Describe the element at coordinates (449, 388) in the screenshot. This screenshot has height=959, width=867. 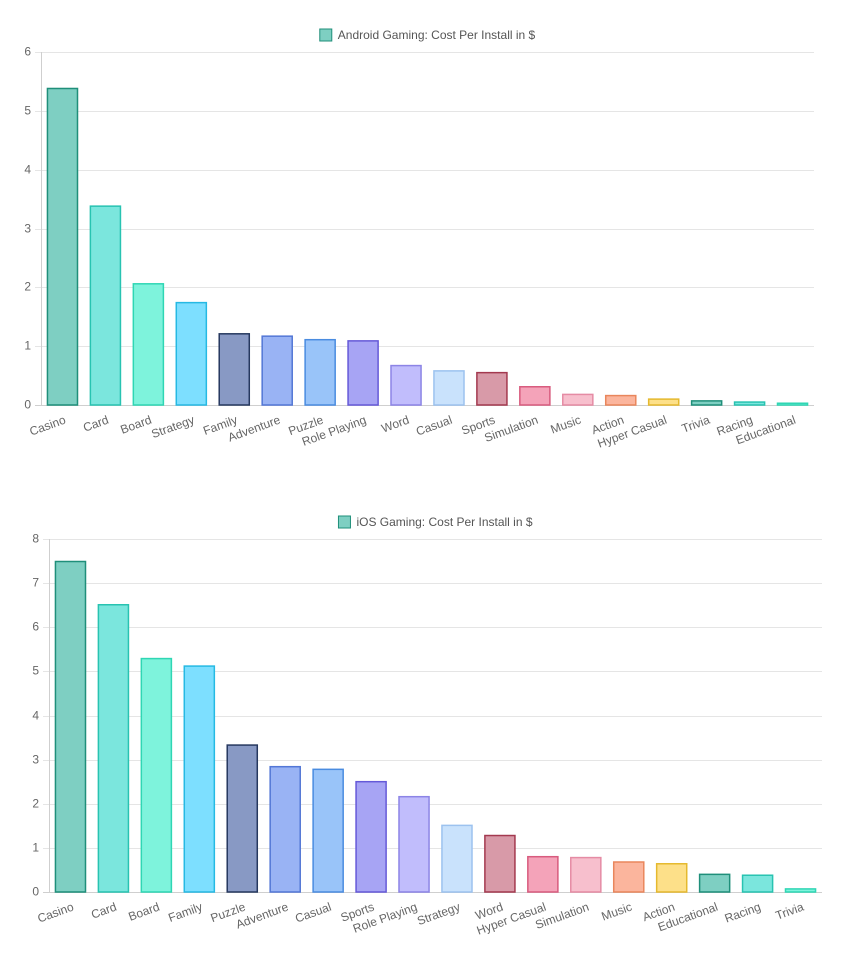
I see `android-bar-casual` at that location.